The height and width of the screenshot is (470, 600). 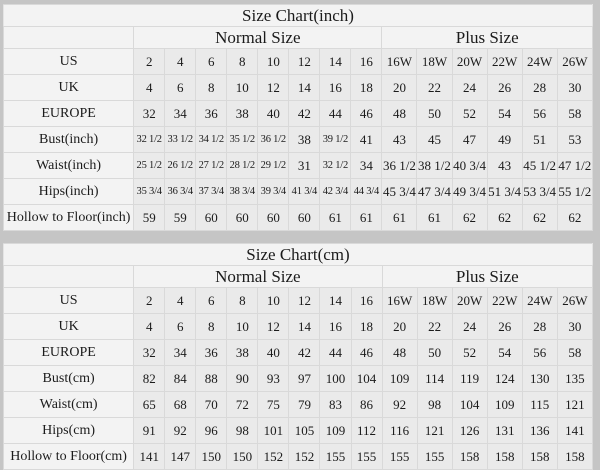 What do you see at coordinates (575, 378) in the screenshot?
I see `size-value-cell: 135` at bounding box center [575, 378].